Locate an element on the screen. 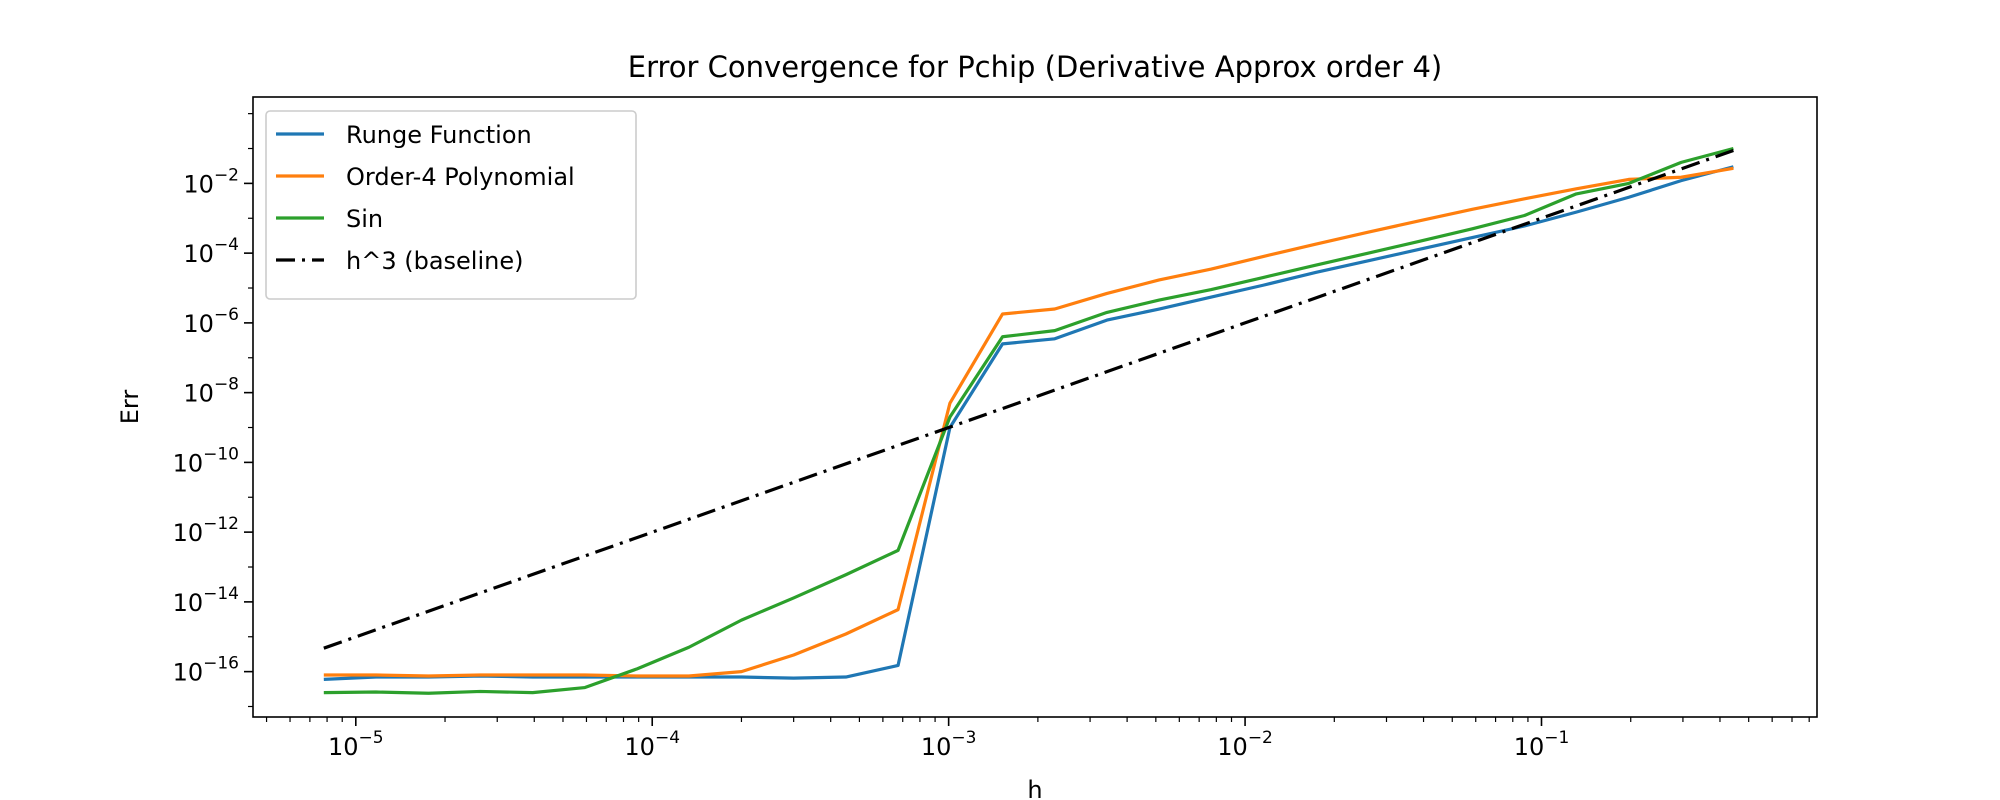 The image size is (2000, 800). y-axis-label: Err is located at coordinates (130, 407).